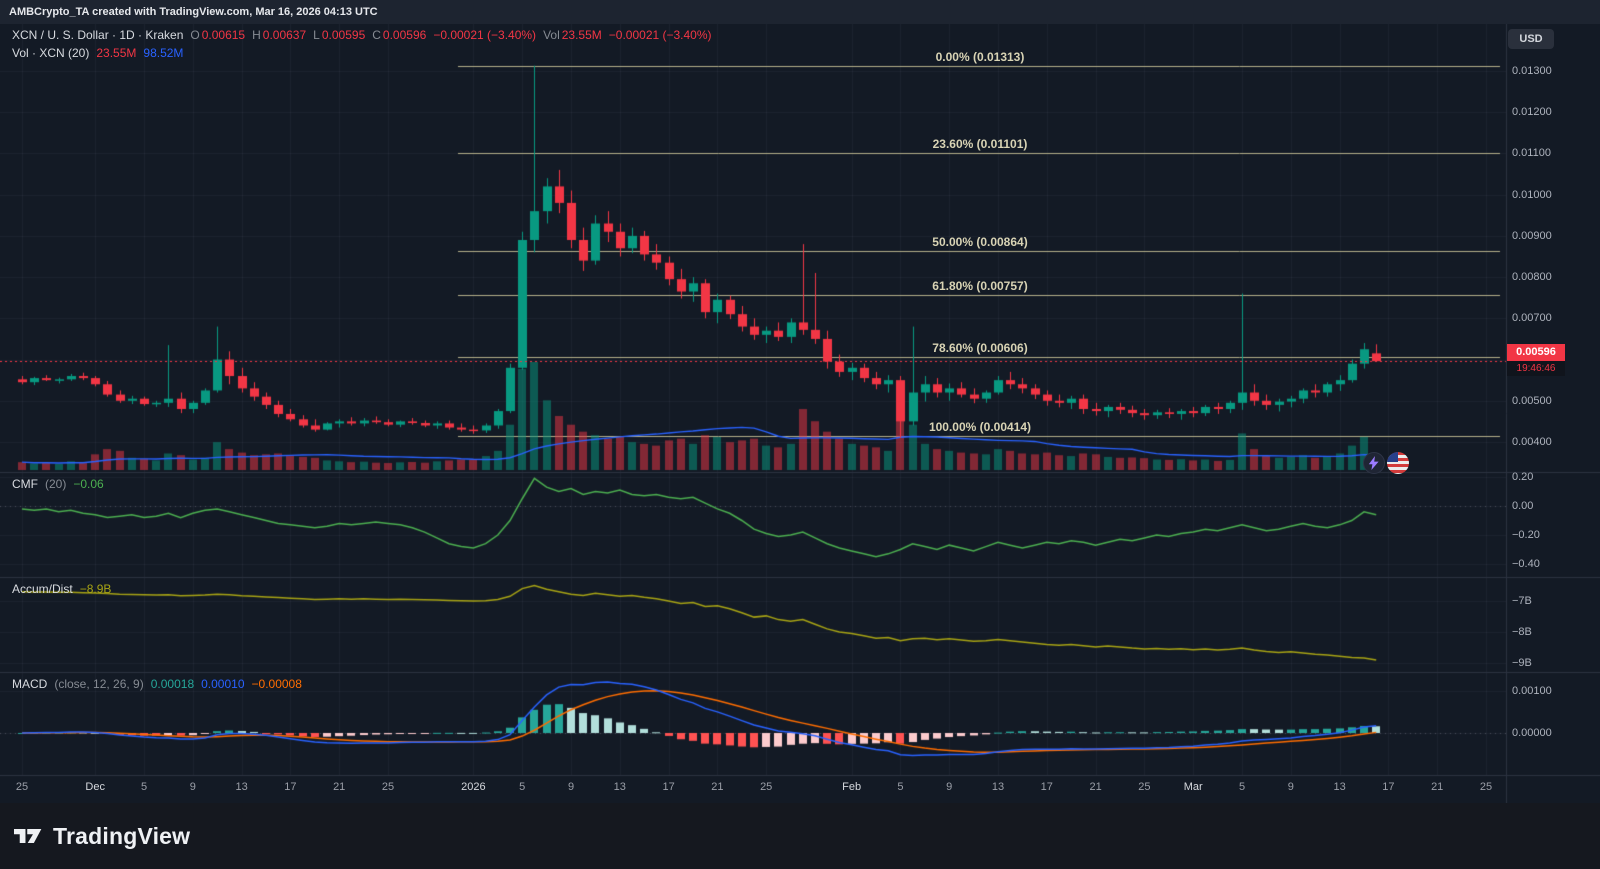  Describe the element at coordinates (1532, 71) in the screenshot. I see `price-axis-label: 0.01300` at that location.